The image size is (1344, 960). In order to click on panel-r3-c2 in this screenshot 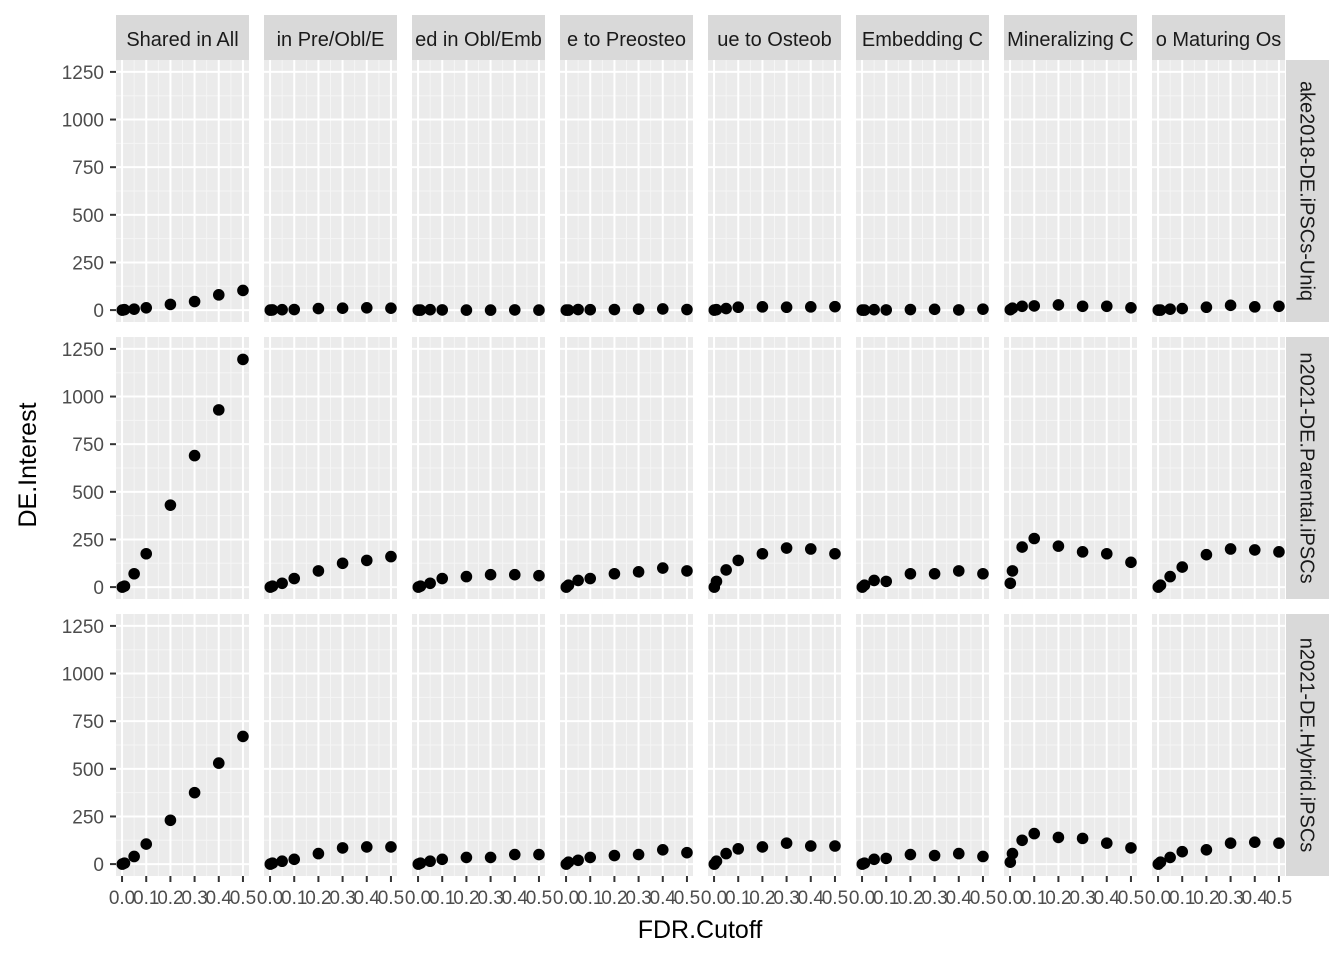, I will do `click(330, 745)`.